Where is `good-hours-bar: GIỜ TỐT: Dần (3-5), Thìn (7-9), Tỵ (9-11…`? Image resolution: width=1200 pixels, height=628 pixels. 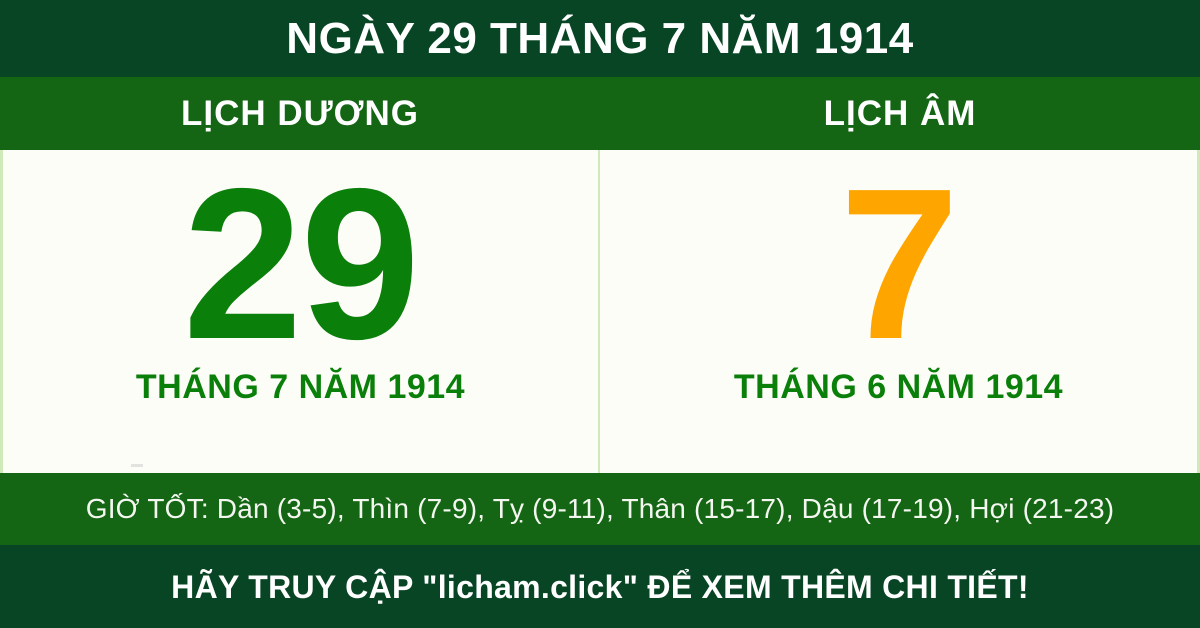
good-hours-bar: GIỜ TỐT: Dần (3-5), Thìn (7-9), Tỵ (9-11… is located at coordinates (600, 509).